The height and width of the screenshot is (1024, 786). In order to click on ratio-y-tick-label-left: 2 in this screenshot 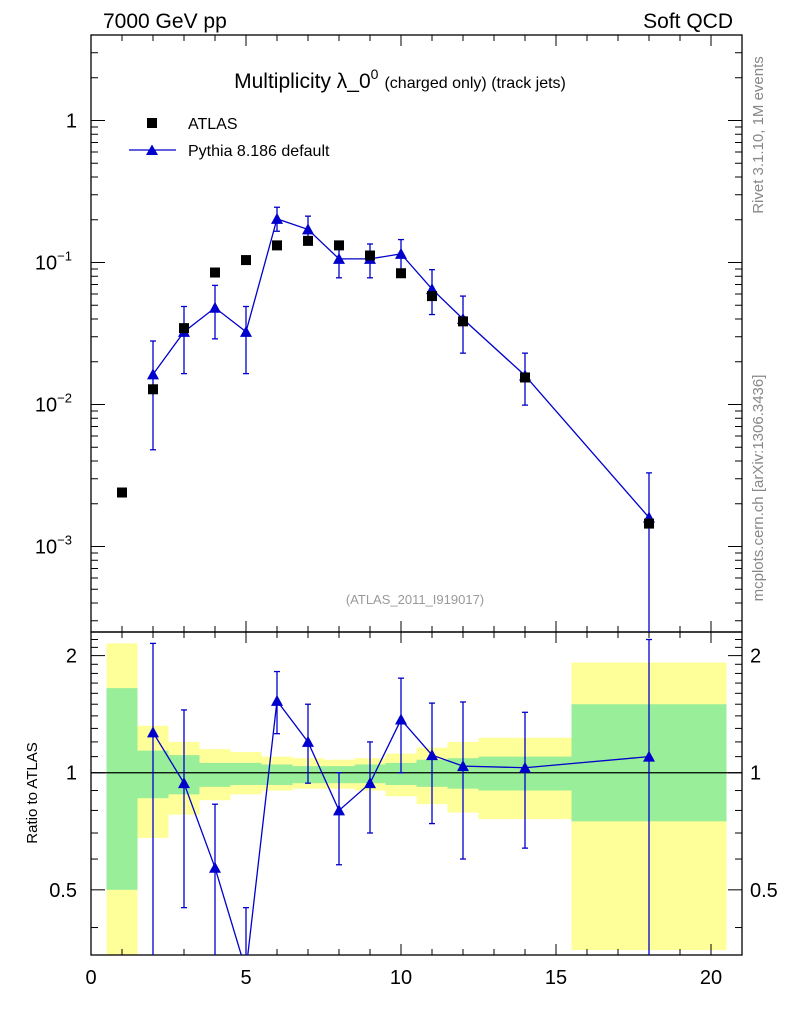, I will do `click(71, 657)`.